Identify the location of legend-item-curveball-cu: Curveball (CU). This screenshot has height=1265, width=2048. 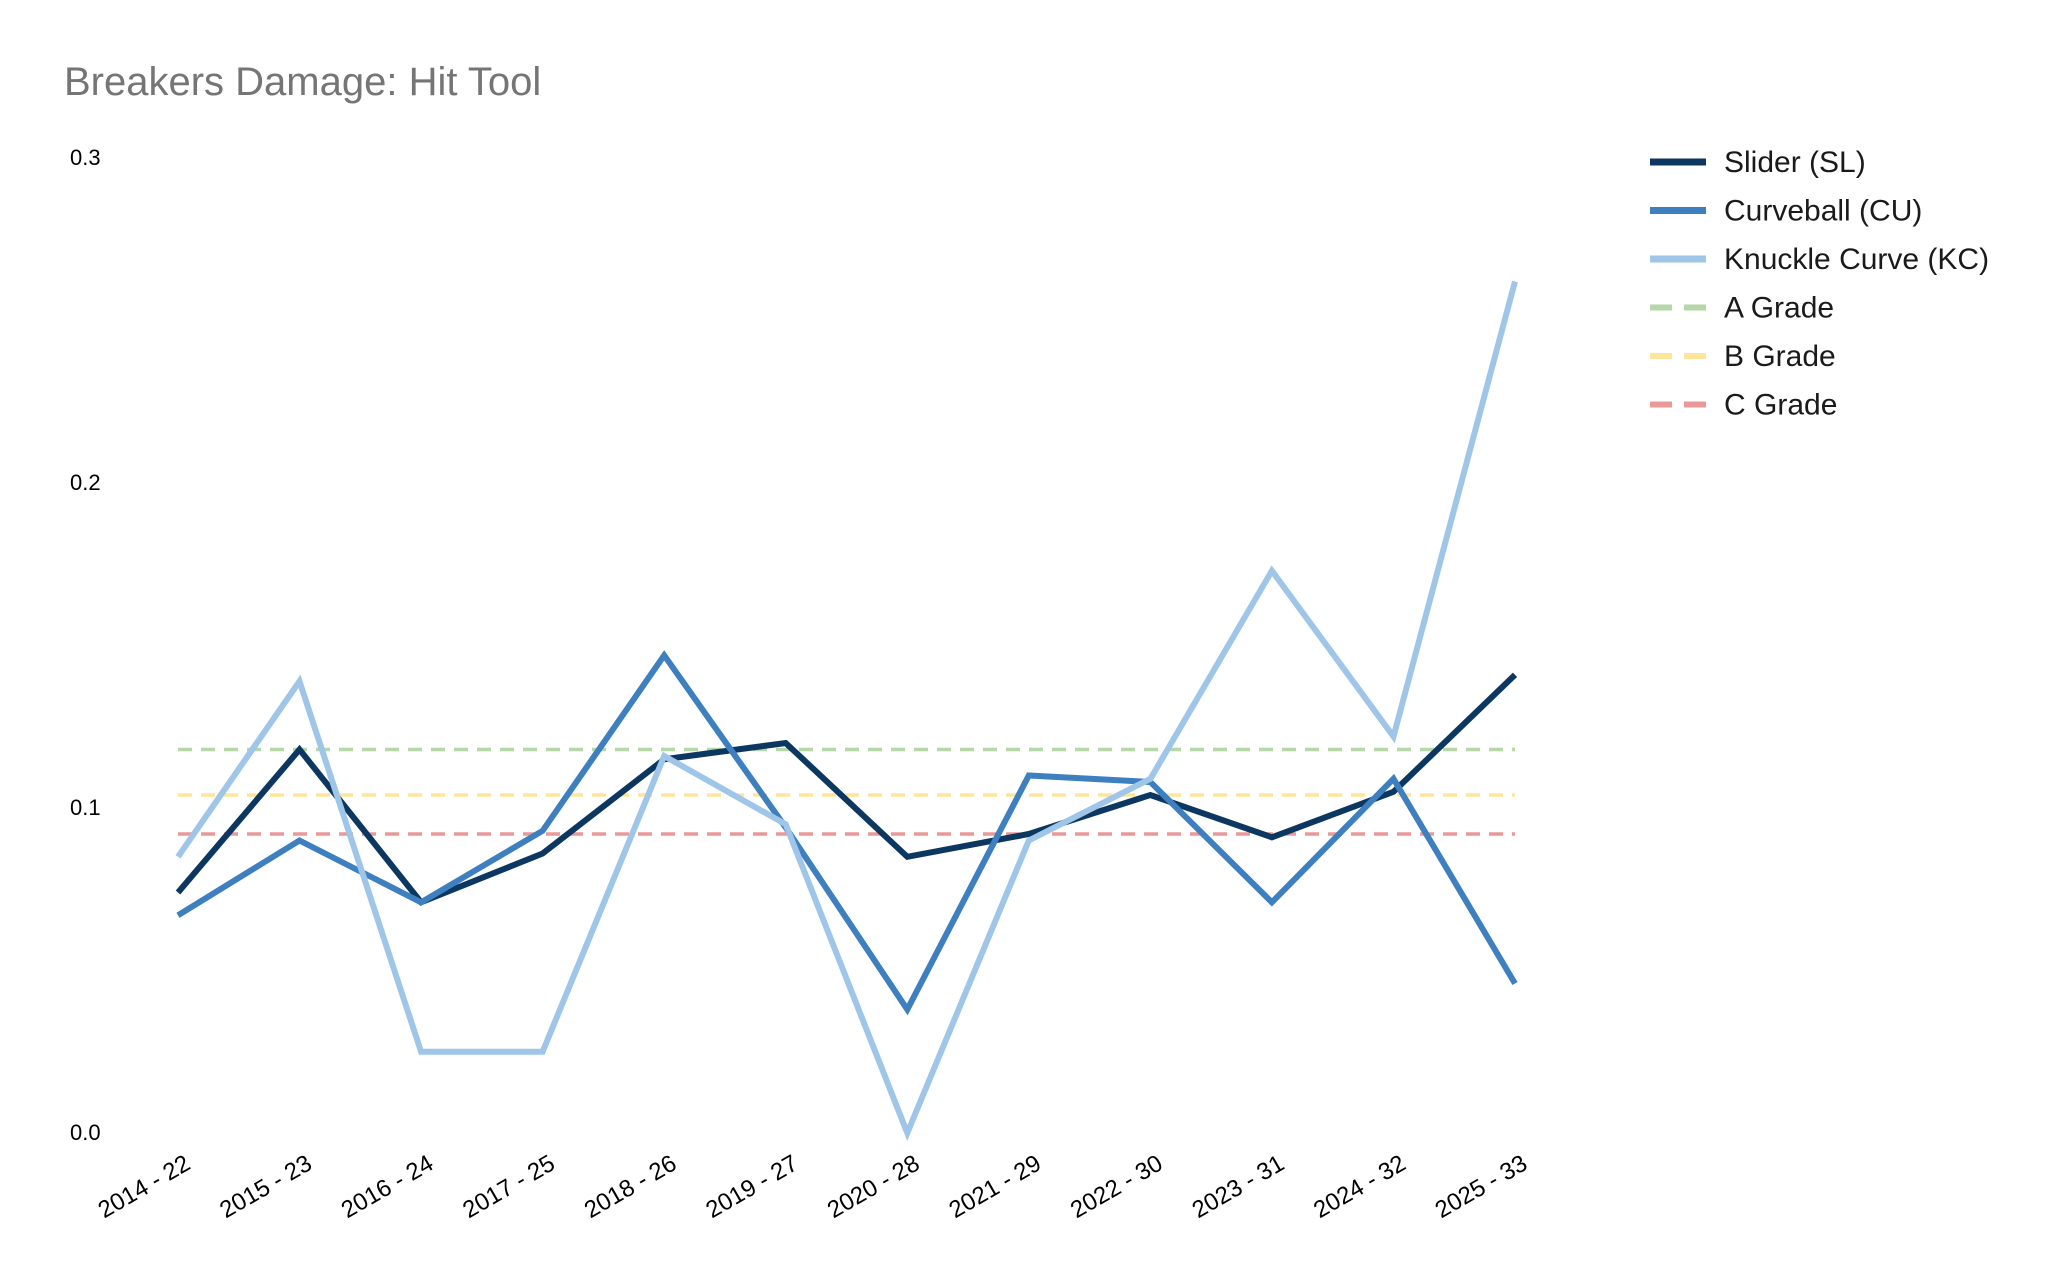
(1786, 211).